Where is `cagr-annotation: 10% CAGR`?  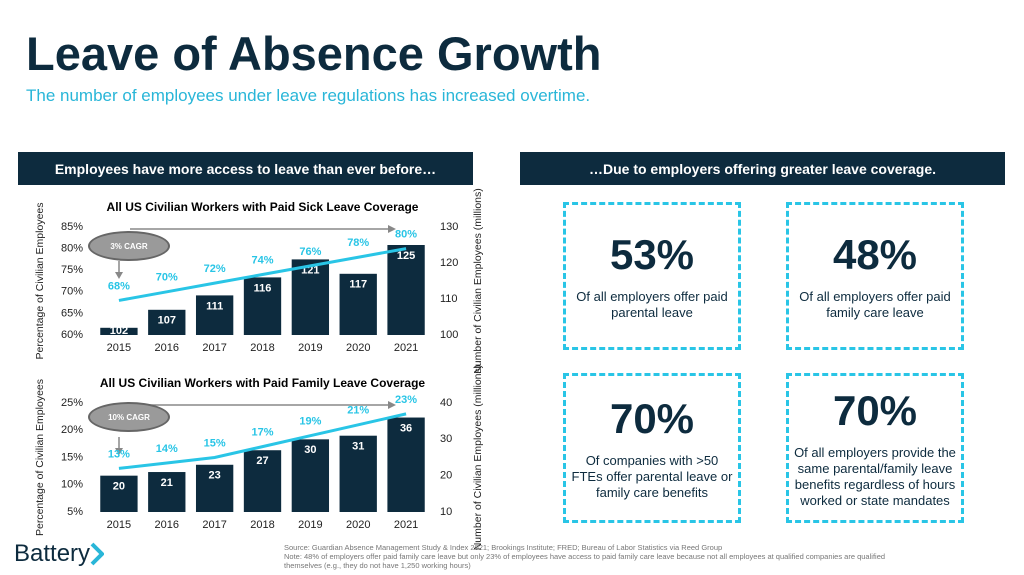 cagr-annotation: 10% CAGR is located at coordinates (129, 417).